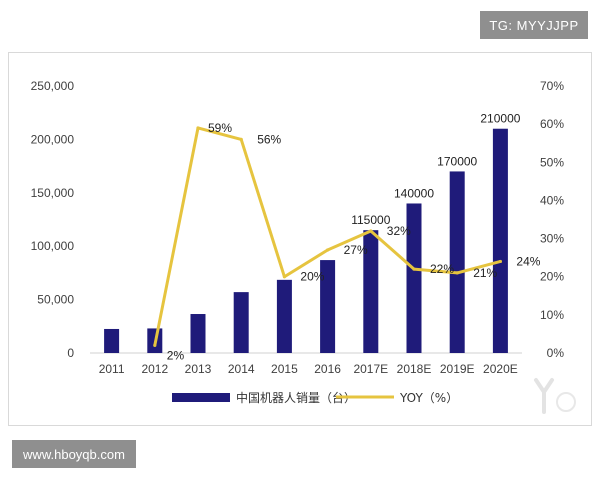 This screenshot has height=480, width=600. What do you see at coordinates (53, 246) in the screenshot?
I see `y-tick-label: 100,000` at bounding box center [53, 246].